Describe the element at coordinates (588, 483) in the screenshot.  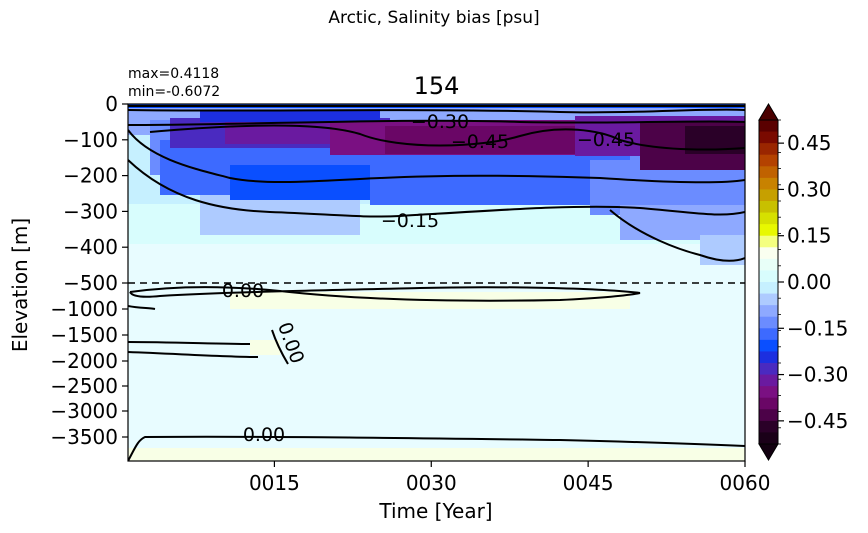
I see `x-tick-label: 0045` at that location.